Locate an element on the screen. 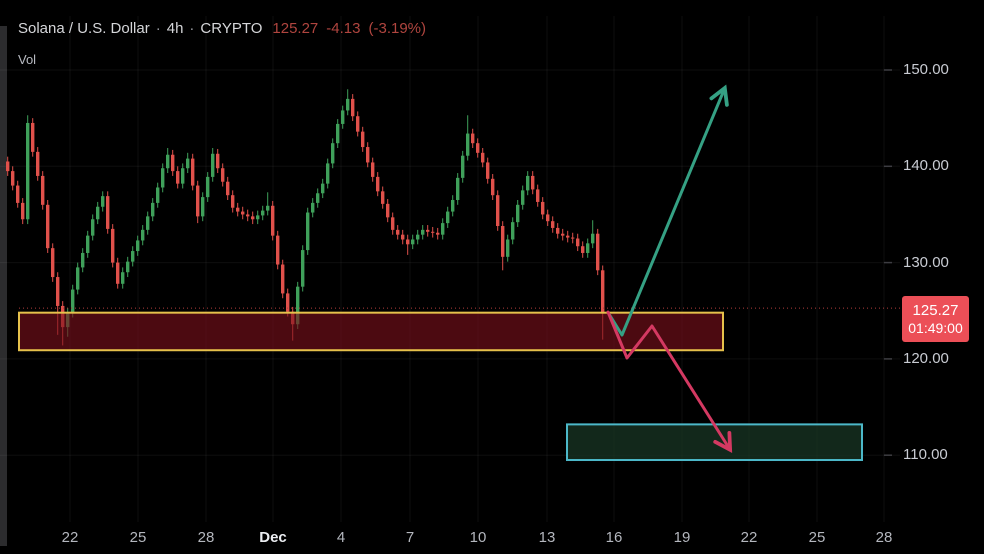 This screenshot has width=984, height=554. price-axis-label: 150.00 is located at coordinates (926, 69).